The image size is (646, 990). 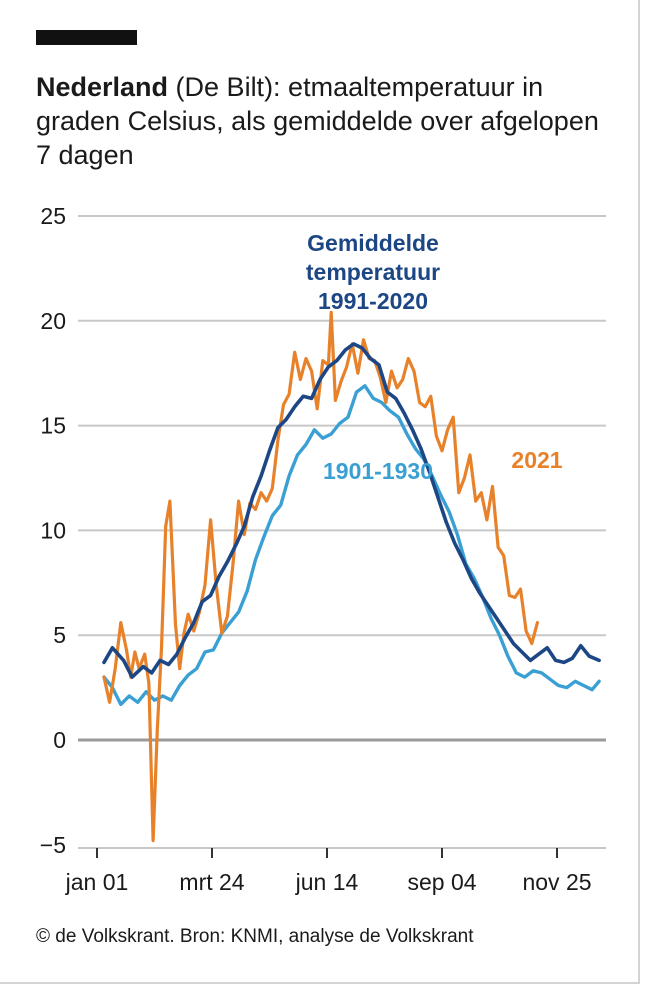 I want to click on y-tick-label: 5, so click(x=59, y=635).